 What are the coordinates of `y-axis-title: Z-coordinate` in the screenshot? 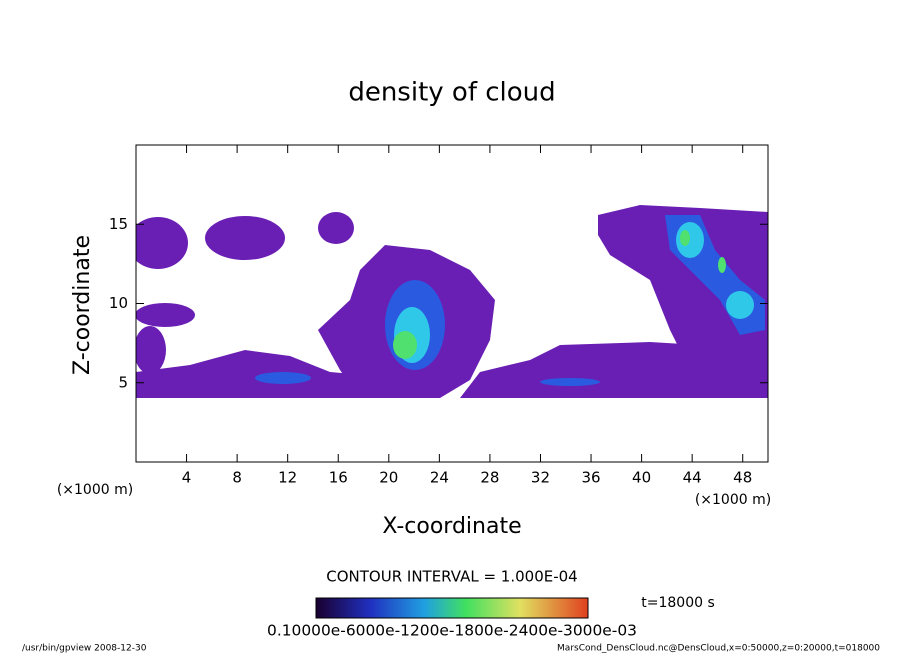 It's located at (82, 305).